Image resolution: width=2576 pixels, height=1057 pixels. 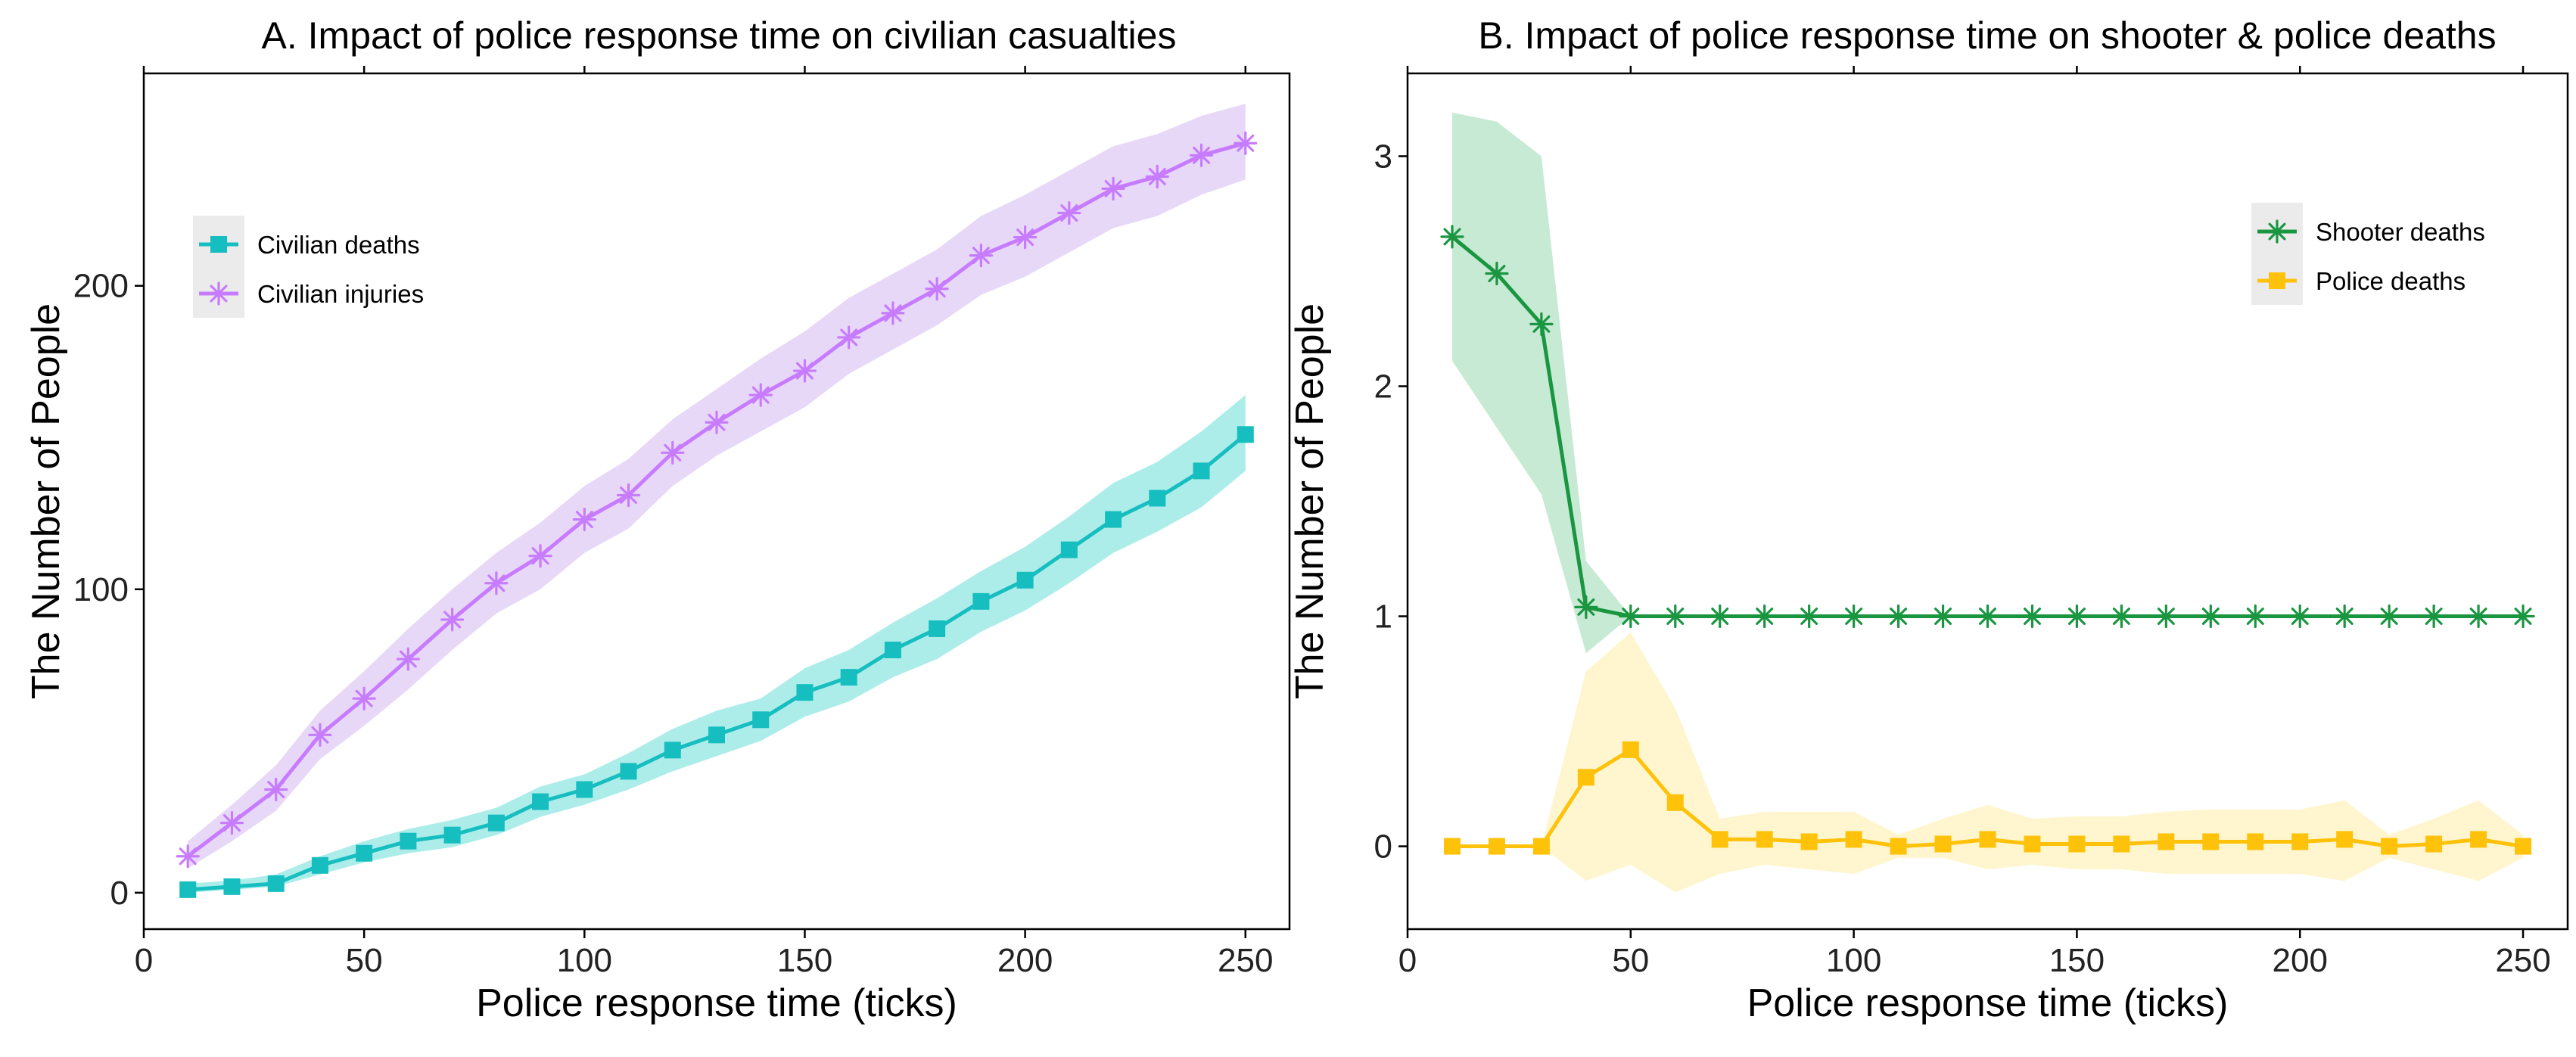 I want to click on y-tick-label-a-1: 100, so click(x=101, y=589).